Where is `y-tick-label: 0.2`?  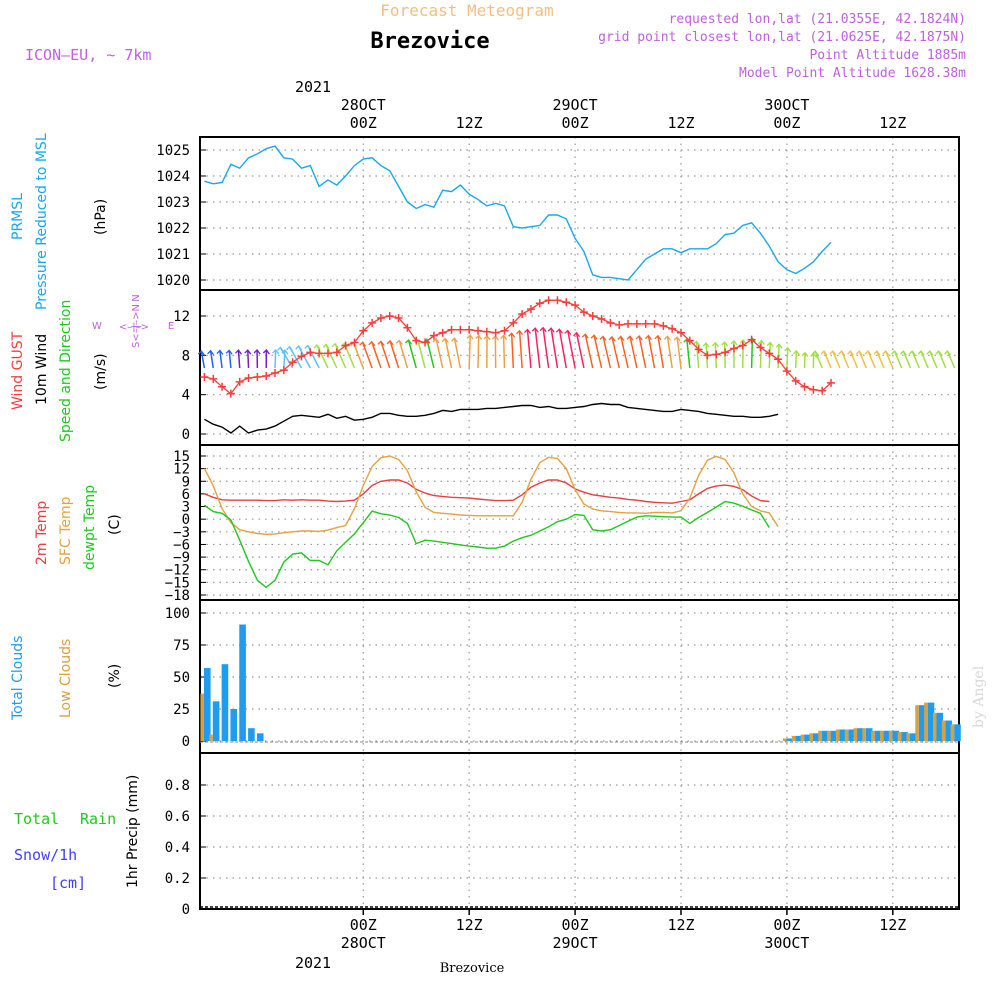
y-tick-label: 0.2 is located at coordinates (177, 879).